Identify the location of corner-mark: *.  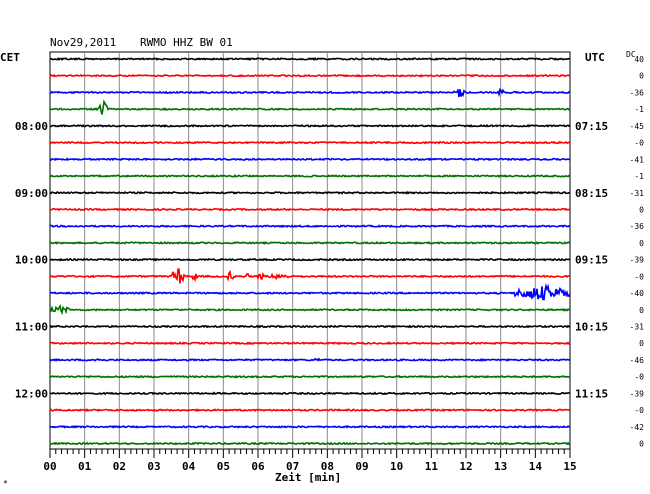
(5, 483).